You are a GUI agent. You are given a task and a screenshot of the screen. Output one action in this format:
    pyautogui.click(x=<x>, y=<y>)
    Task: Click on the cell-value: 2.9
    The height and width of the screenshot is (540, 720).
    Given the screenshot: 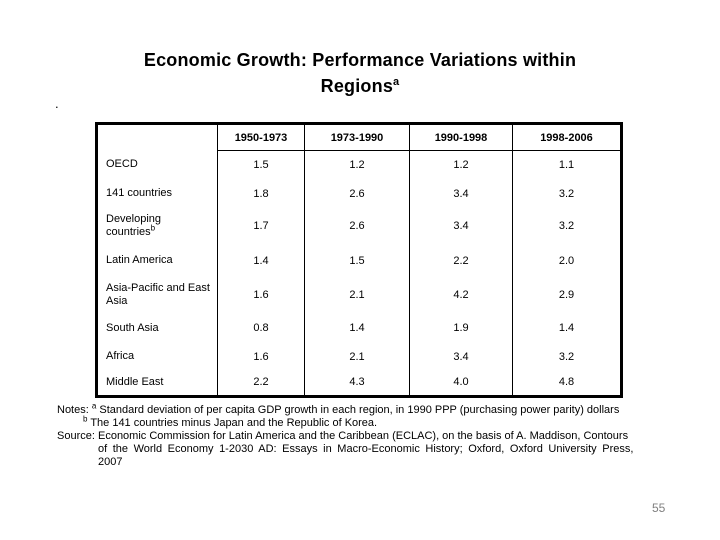 What is the action you would take?
    pyautogui.click(x=567, y=295)
    